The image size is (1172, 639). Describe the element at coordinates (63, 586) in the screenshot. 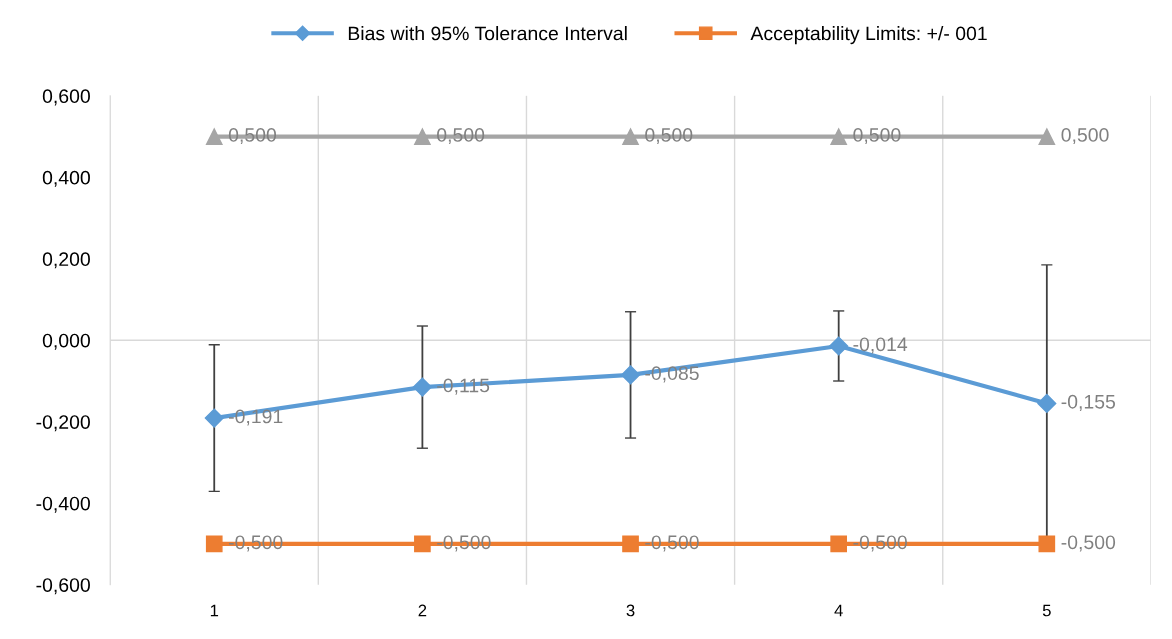

I see `y-tick-label: -0,600` at that location.